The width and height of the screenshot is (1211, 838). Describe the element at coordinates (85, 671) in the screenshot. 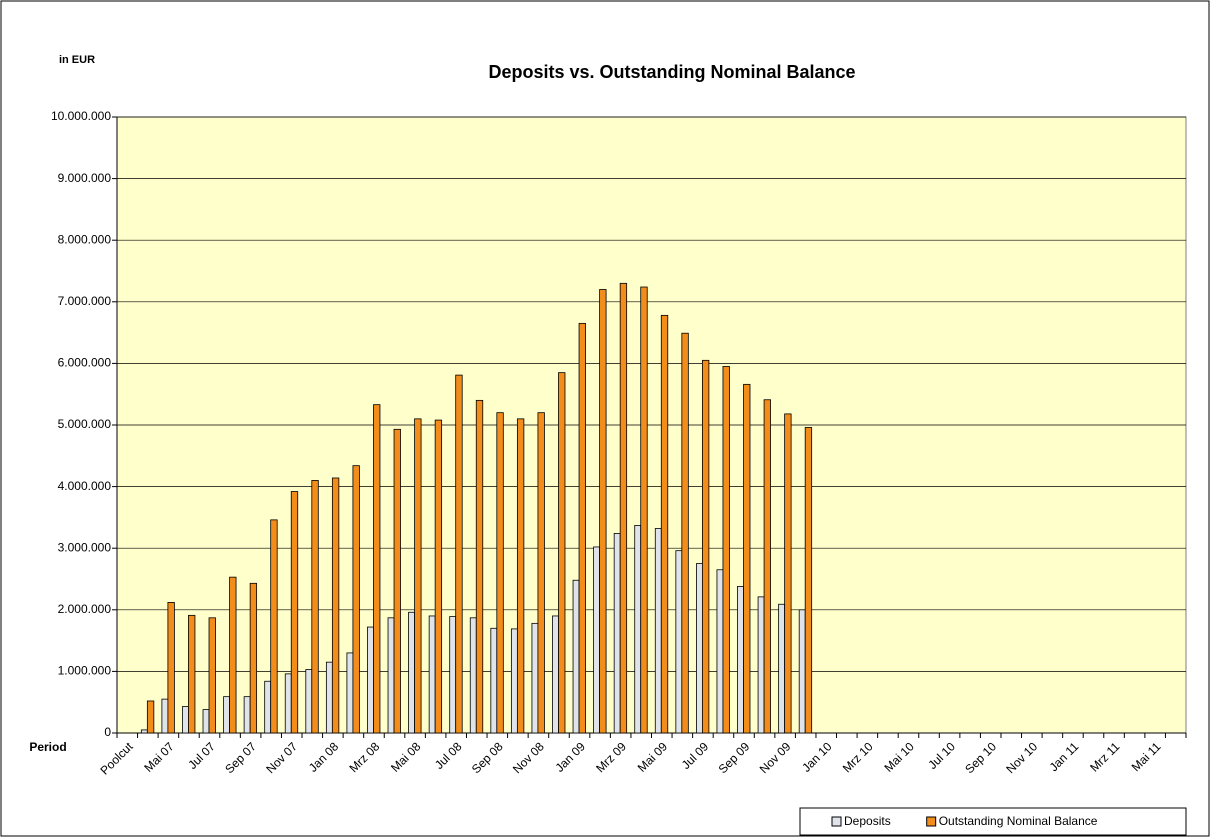

I see `y-tick-label: 1.000.000` at that location.